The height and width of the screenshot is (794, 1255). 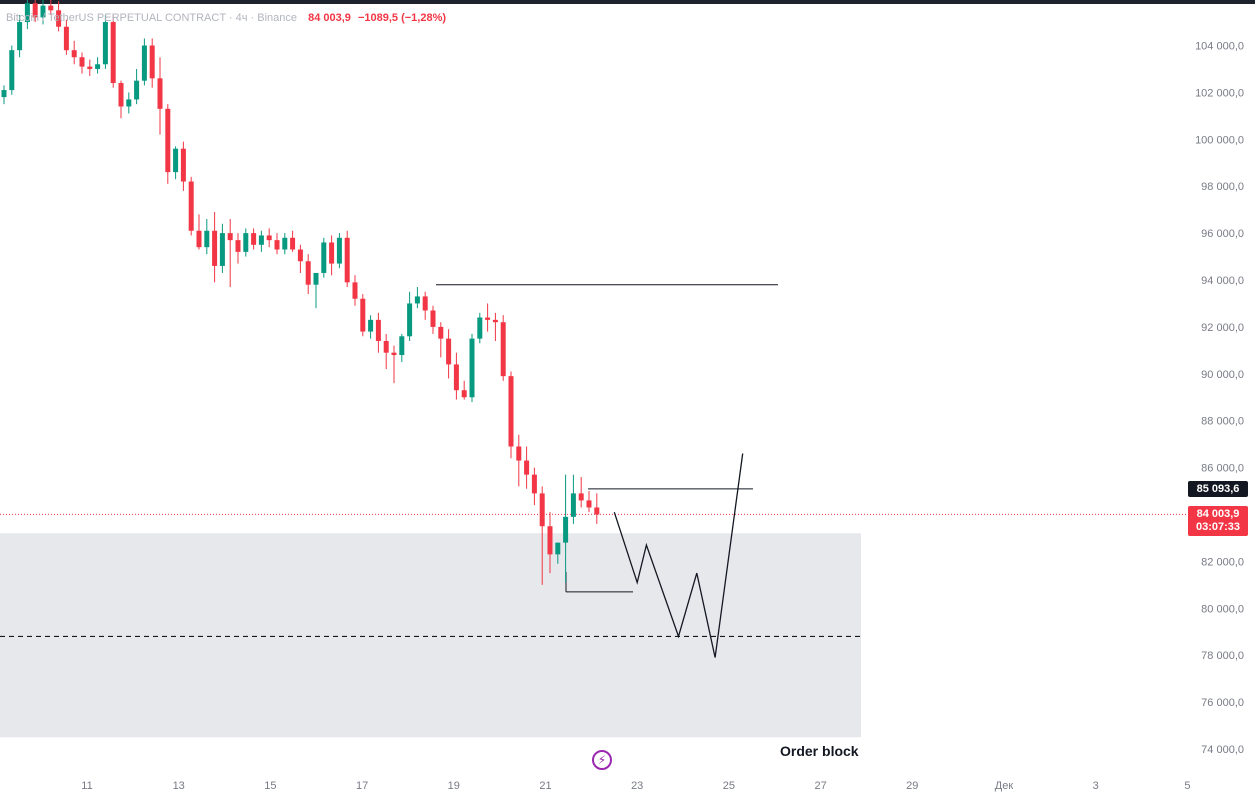 What do you see at coordinates (1004, 786) in the screenshot?
I see `x-tick-label: Дек` at bounding box center [1004, 786].